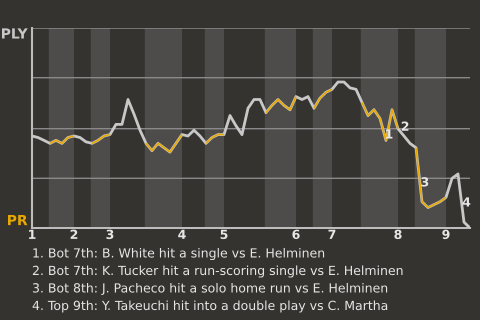 This screenshot has height=320, width=480. What do you see at coordinates (182, 234) in the screenshot?
I see `x-tick-label: 4` at bounding box center [182, 234].